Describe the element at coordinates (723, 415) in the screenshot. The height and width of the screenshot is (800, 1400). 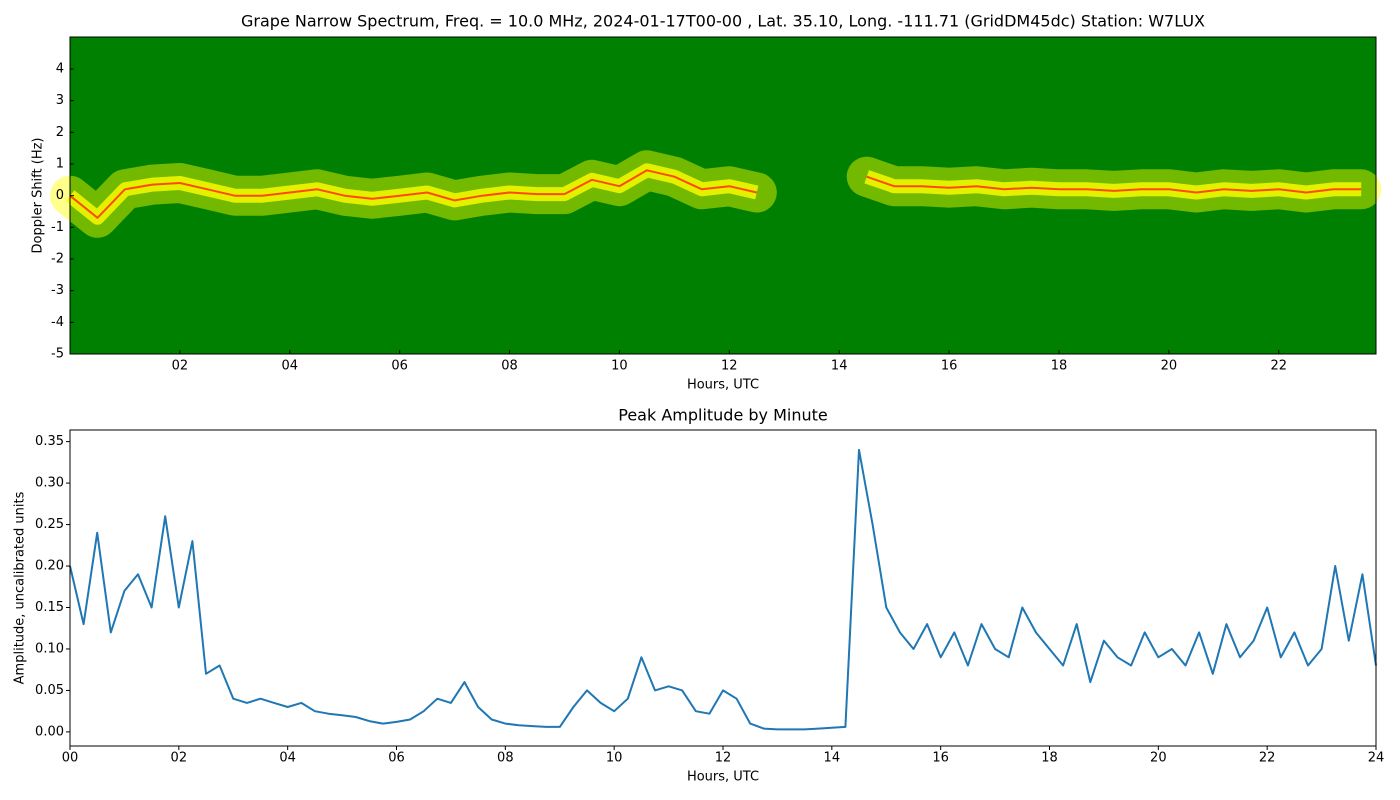
I see `chart-title: Peak Amplitude by Minute` at that location.